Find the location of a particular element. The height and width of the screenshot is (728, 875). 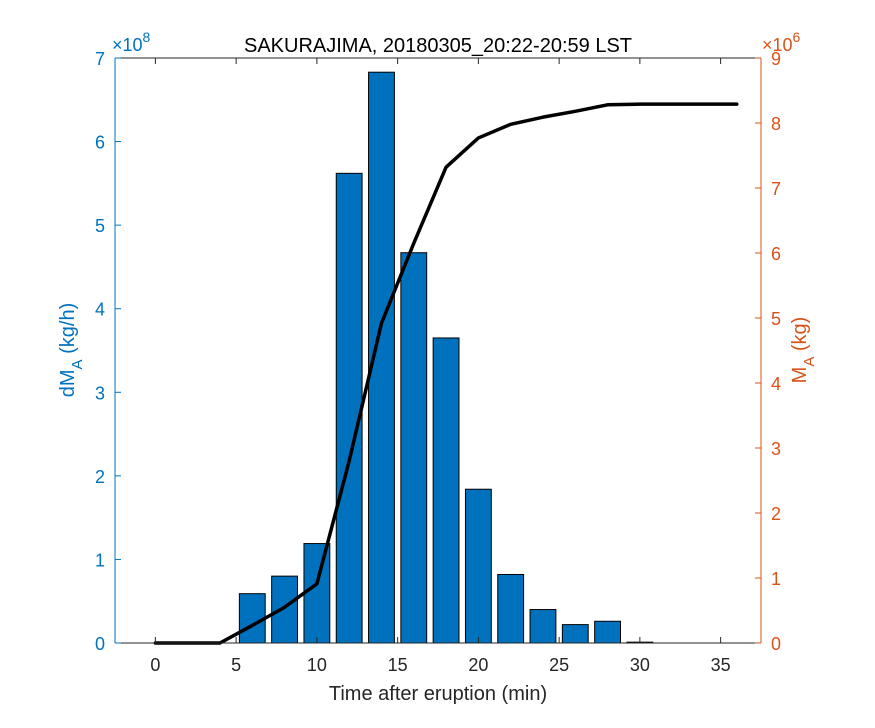

y-right-label-unit: (kg) is located at coordinates (800, 337).